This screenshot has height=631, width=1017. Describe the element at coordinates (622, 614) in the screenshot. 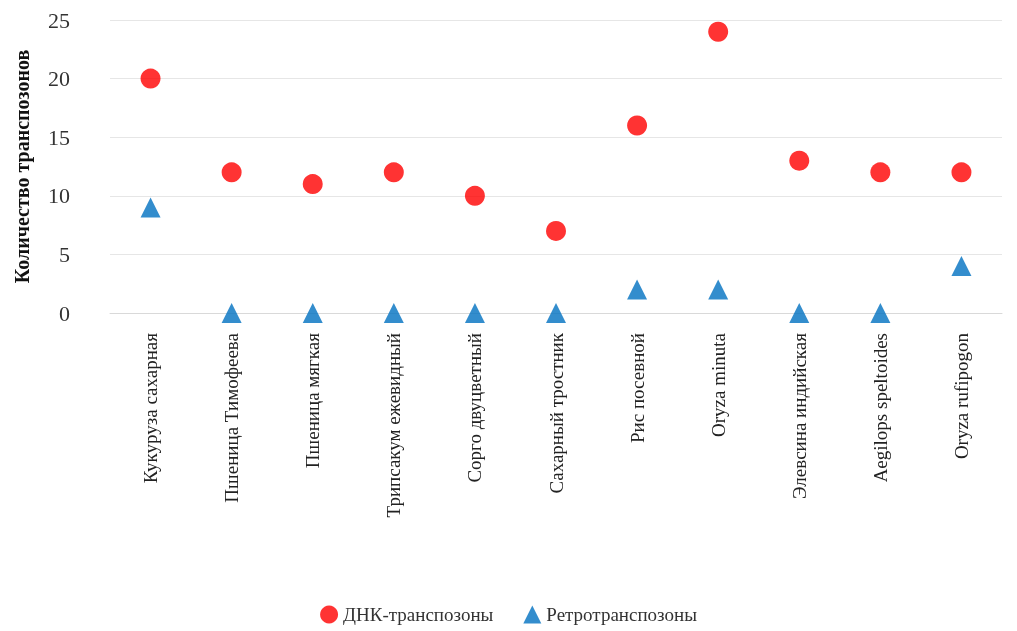

I see `legend-label: Ретротранспозоны` at that location.